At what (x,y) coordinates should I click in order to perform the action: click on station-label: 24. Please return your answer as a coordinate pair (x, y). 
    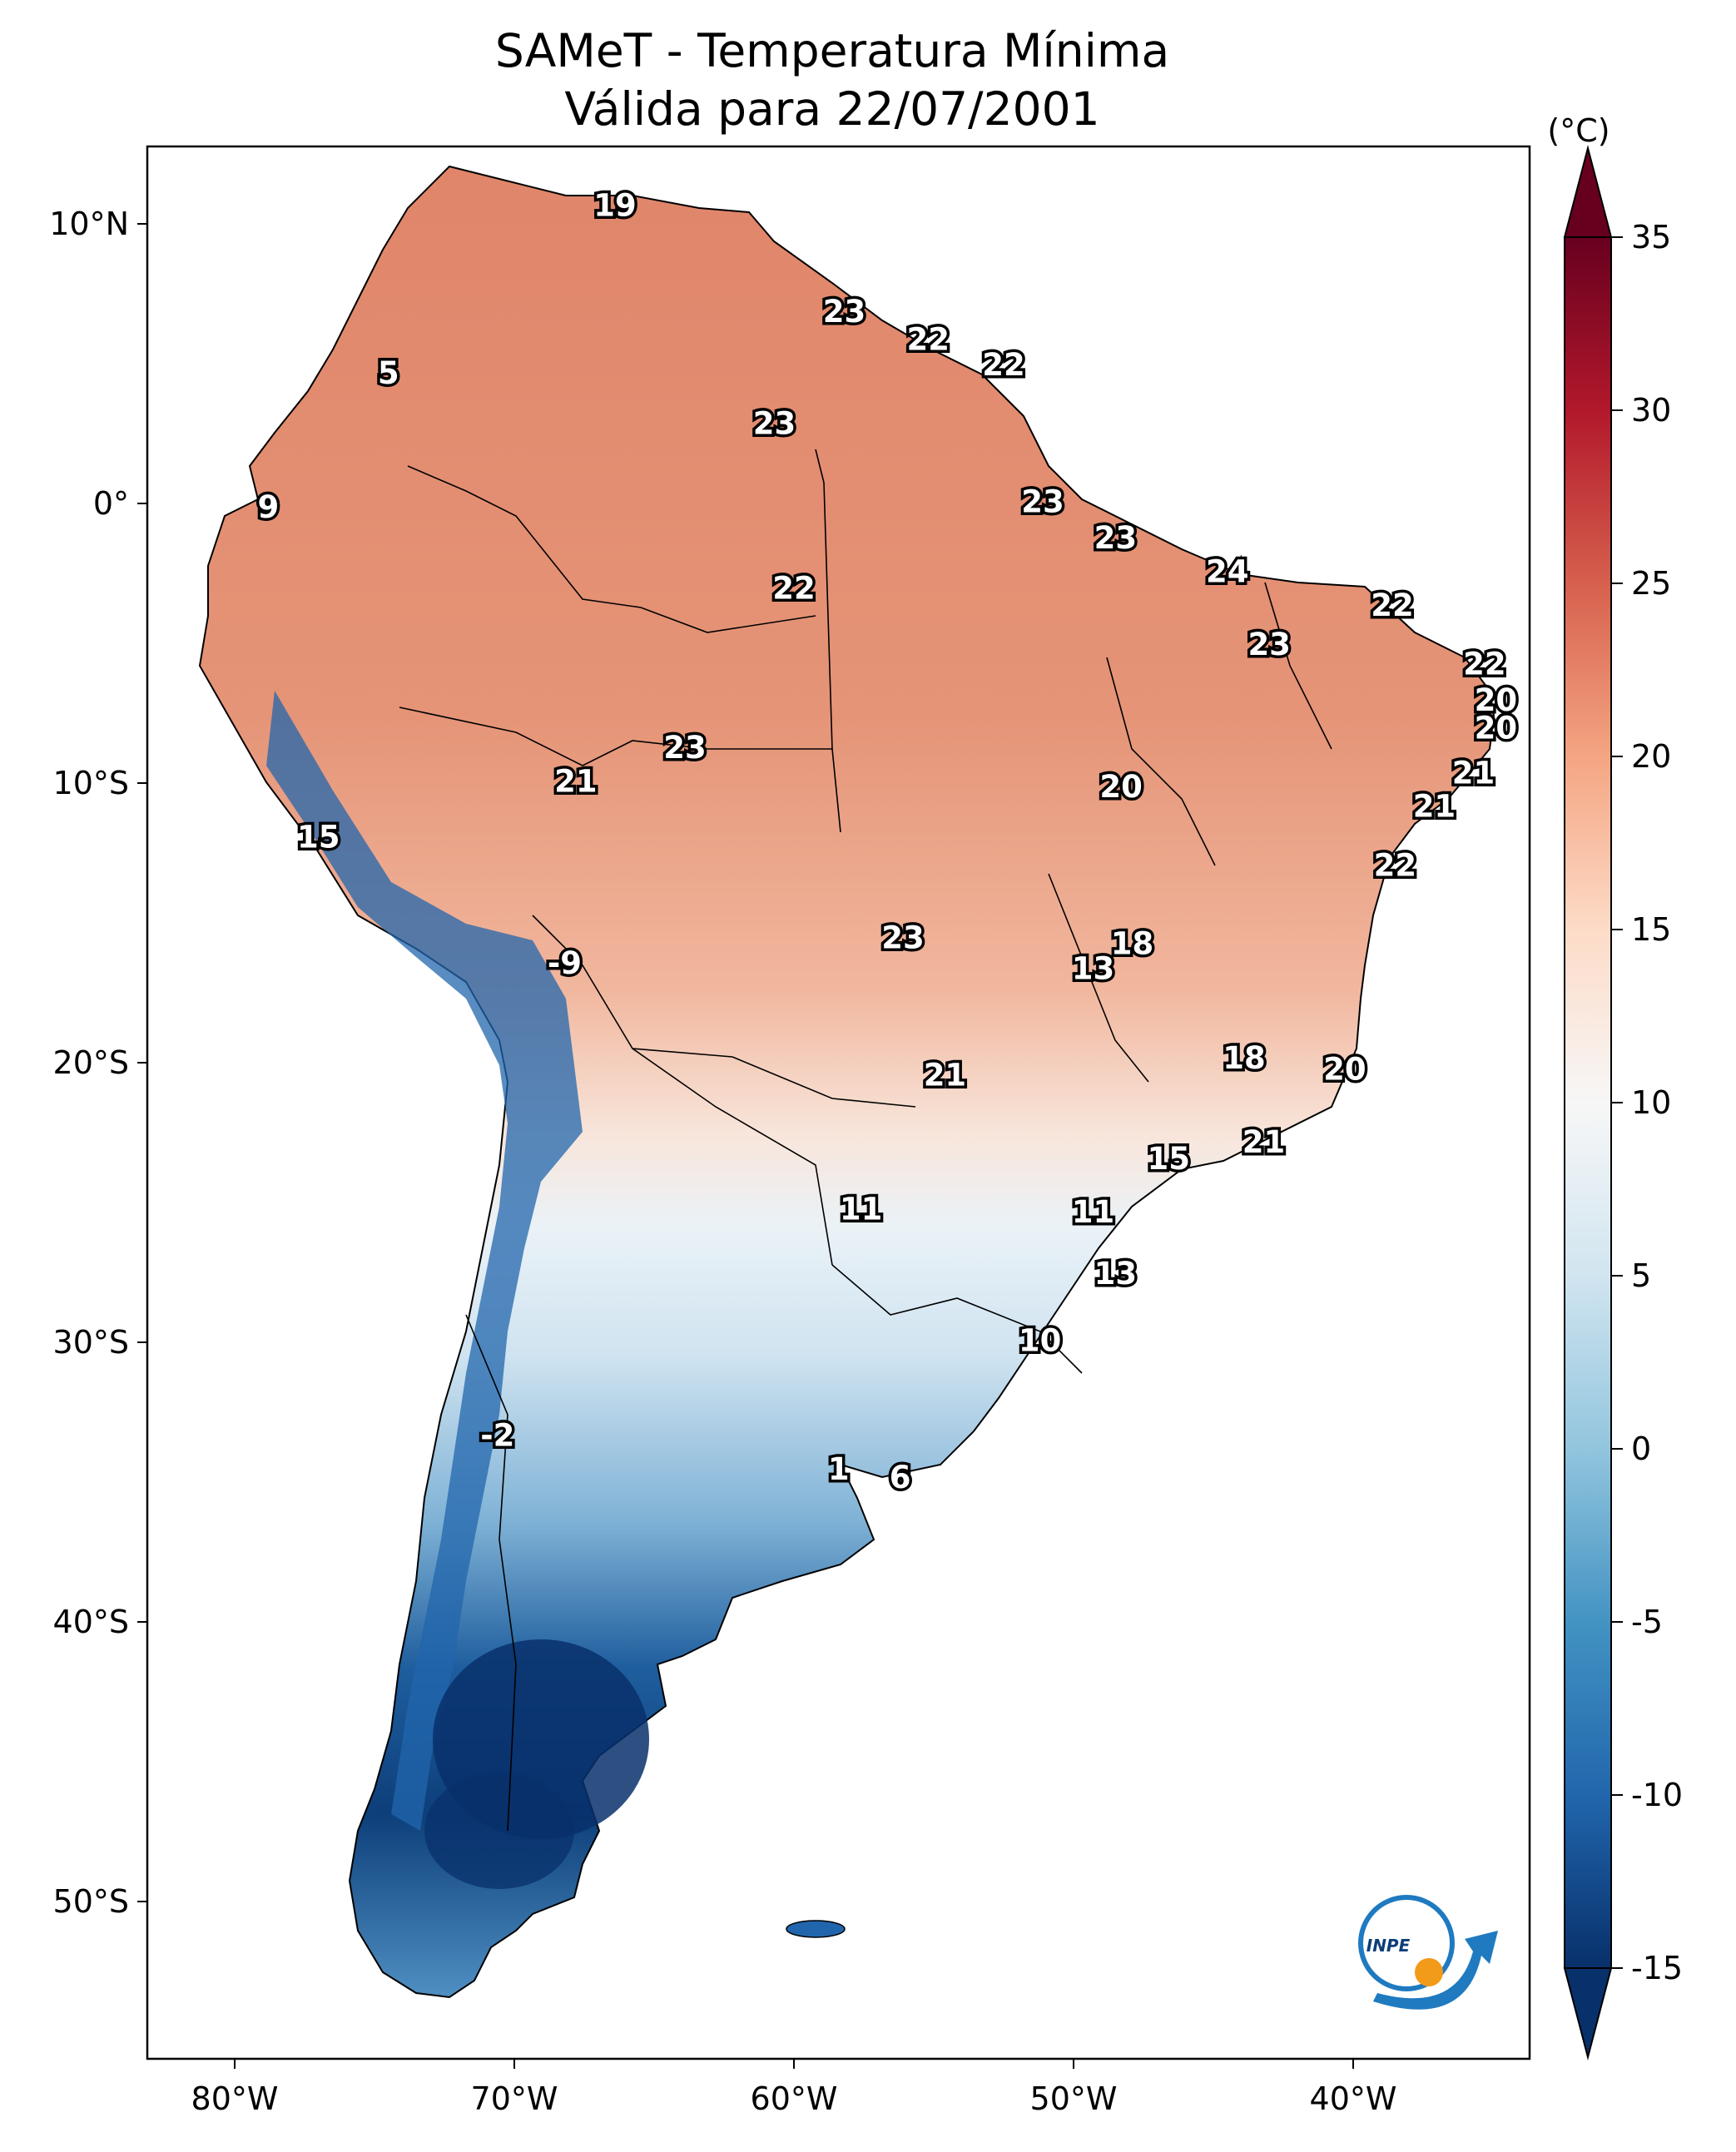
    Looking at the image, I should click on (1228, 572).